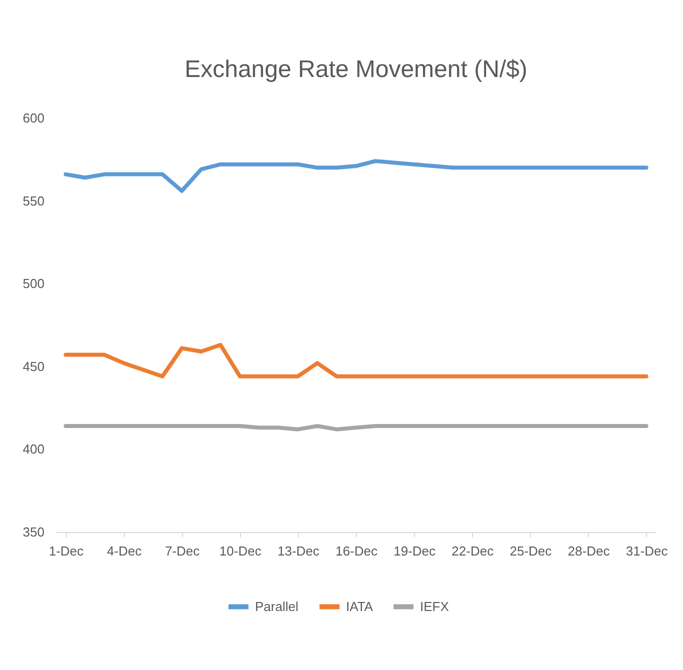 Image resolution: width=683 pixels, height=670 pixels. Describe the element at coordinates (357, 551) in the screenshot. I see `x-tick-label: 16-Dec` at that location.